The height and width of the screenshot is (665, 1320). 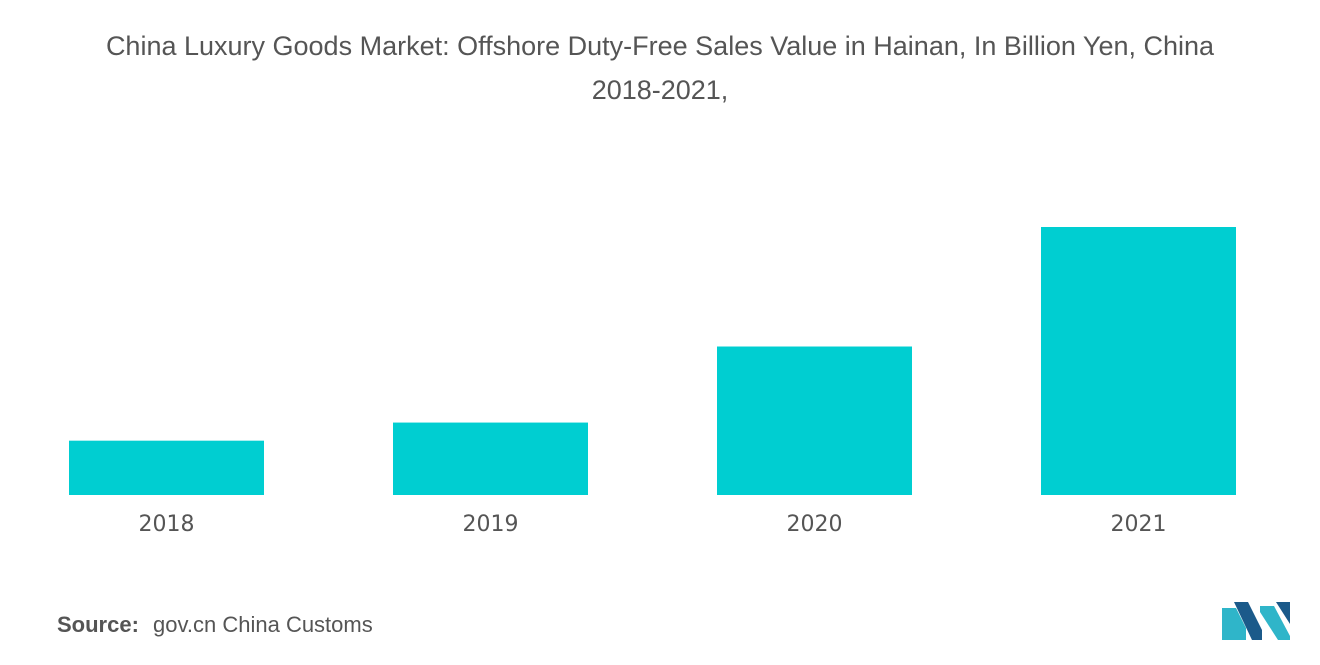 What do you see at coordinates (263, 624) in the screenshot?
I see `source-value: gov.cn China Customs` at bounding box center [263, 624].